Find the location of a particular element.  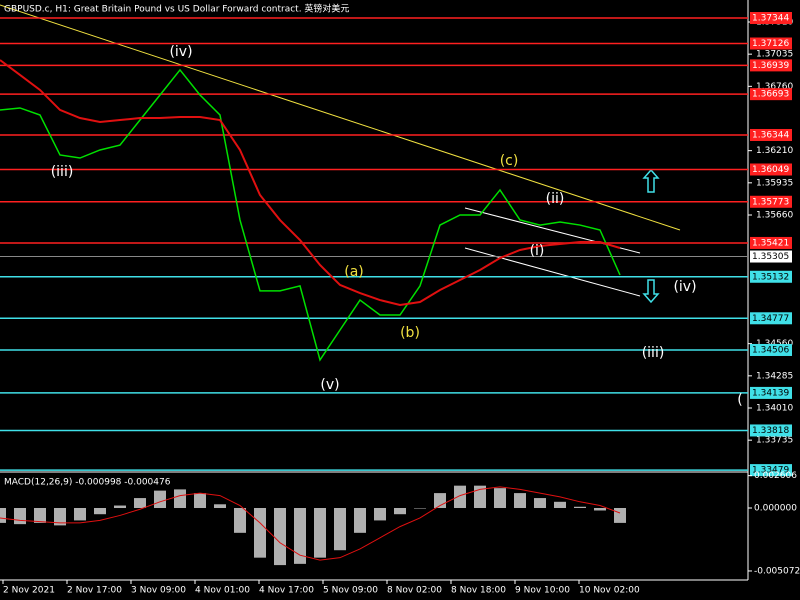

price-tick-label: 1.33735 is located at coordinates (774, 441).